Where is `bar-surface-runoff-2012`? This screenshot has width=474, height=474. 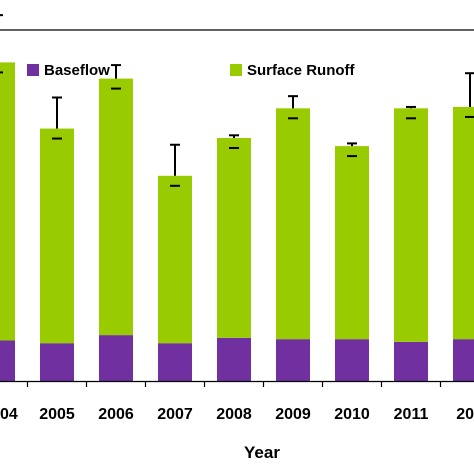
bar-surface-runoff-2012 is located at coordinates (463, 223).